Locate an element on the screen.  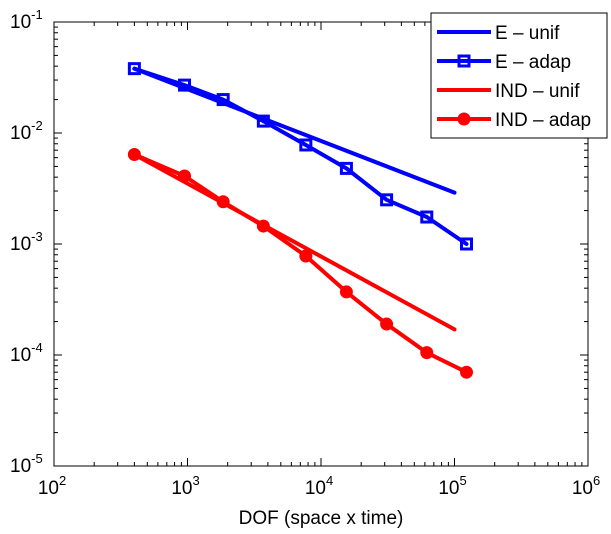
x-tick-label: 10⁵ is located at coordinates (452, 486).